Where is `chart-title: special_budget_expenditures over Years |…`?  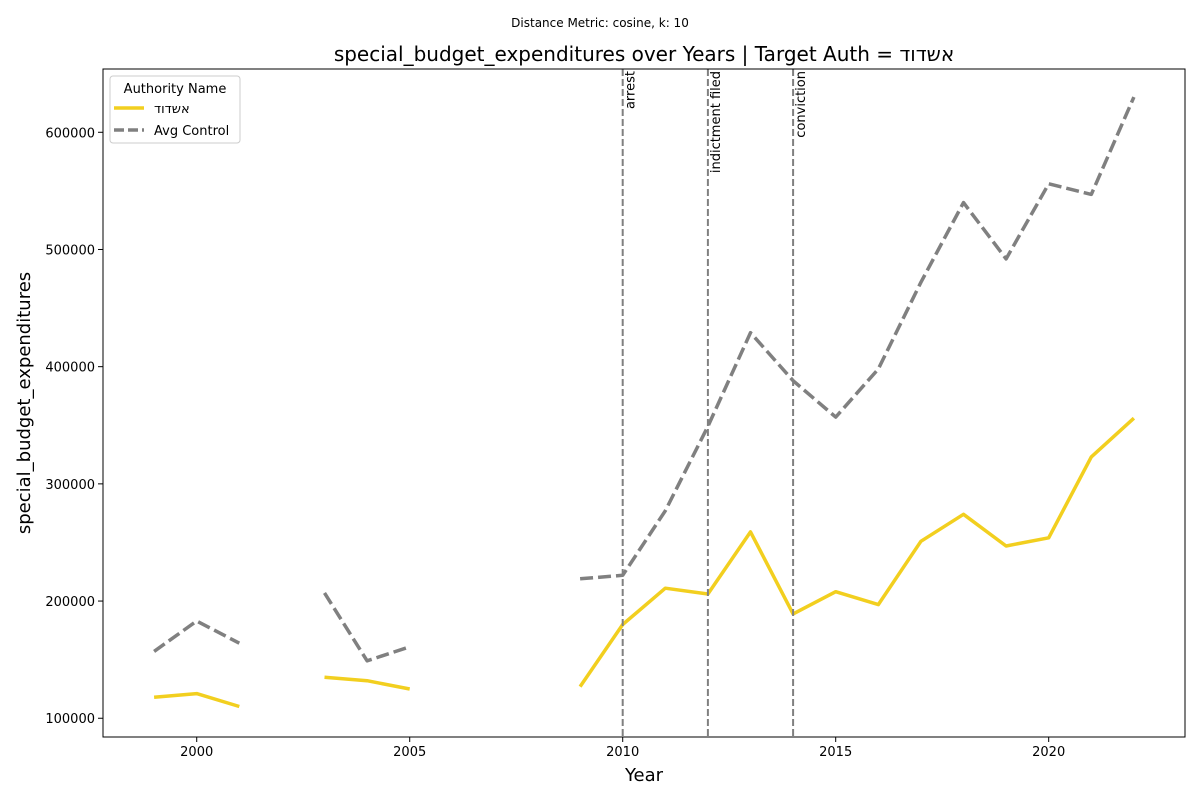 chart-title: special_budget_expenditures over Years |… is located at coordinates (644, 54).